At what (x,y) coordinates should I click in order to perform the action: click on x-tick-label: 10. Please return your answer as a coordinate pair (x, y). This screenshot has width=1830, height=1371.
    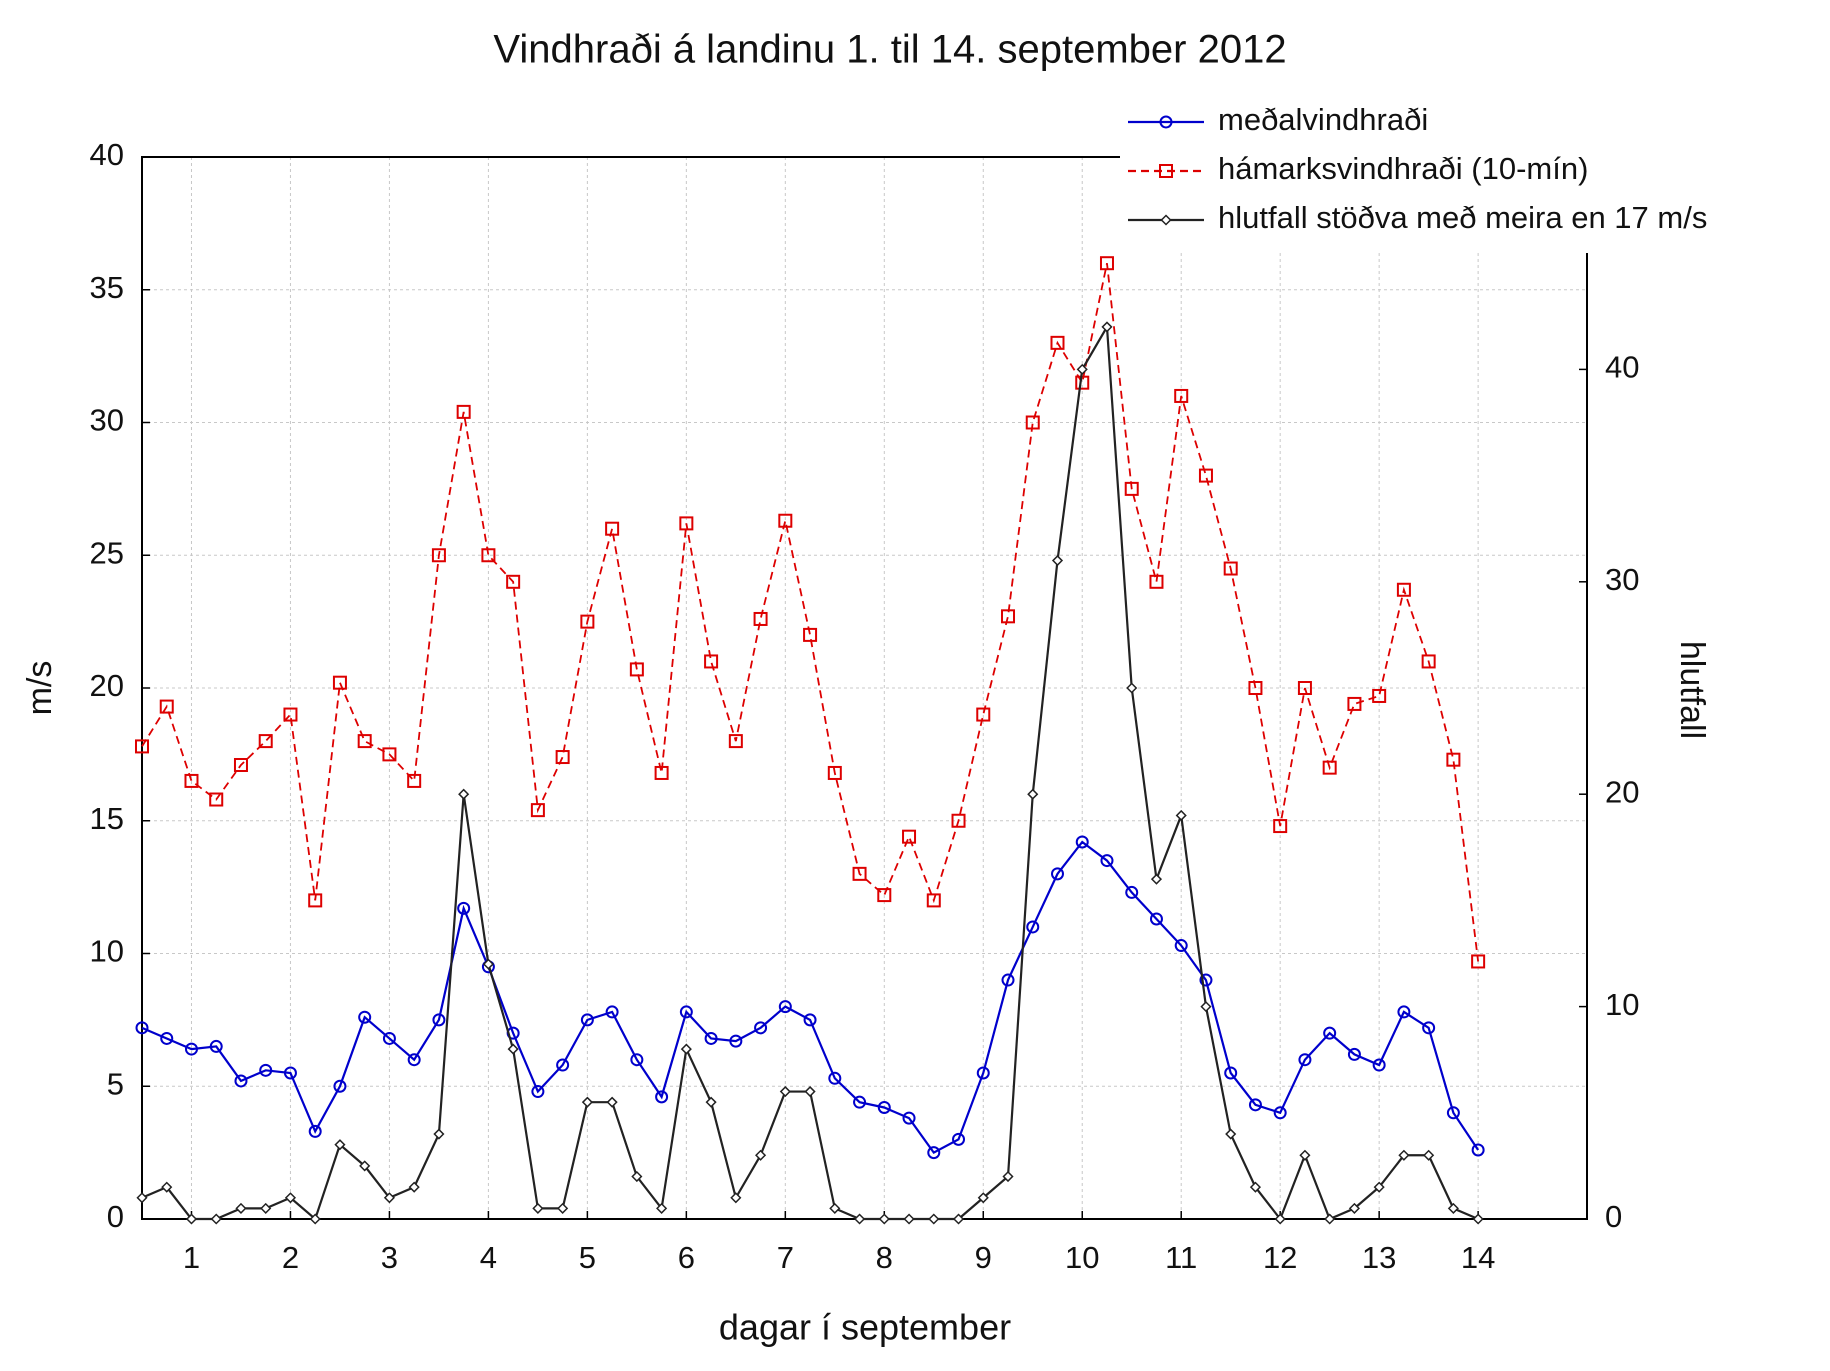
    Looking at the image, I should click on (1082, 1257).